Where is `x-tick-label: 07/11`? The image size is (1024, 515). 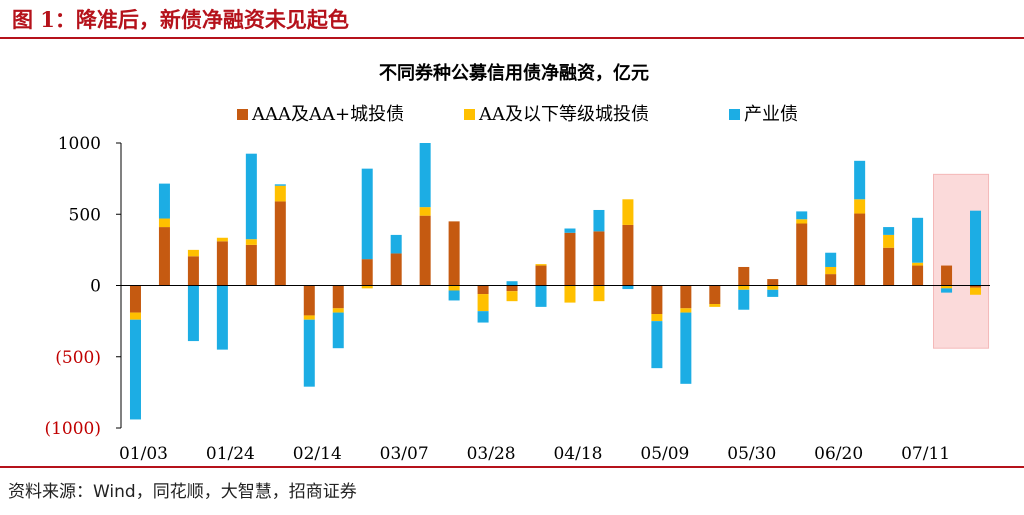 x-tick-label: 07/11 is located at coordinates (925, 454).